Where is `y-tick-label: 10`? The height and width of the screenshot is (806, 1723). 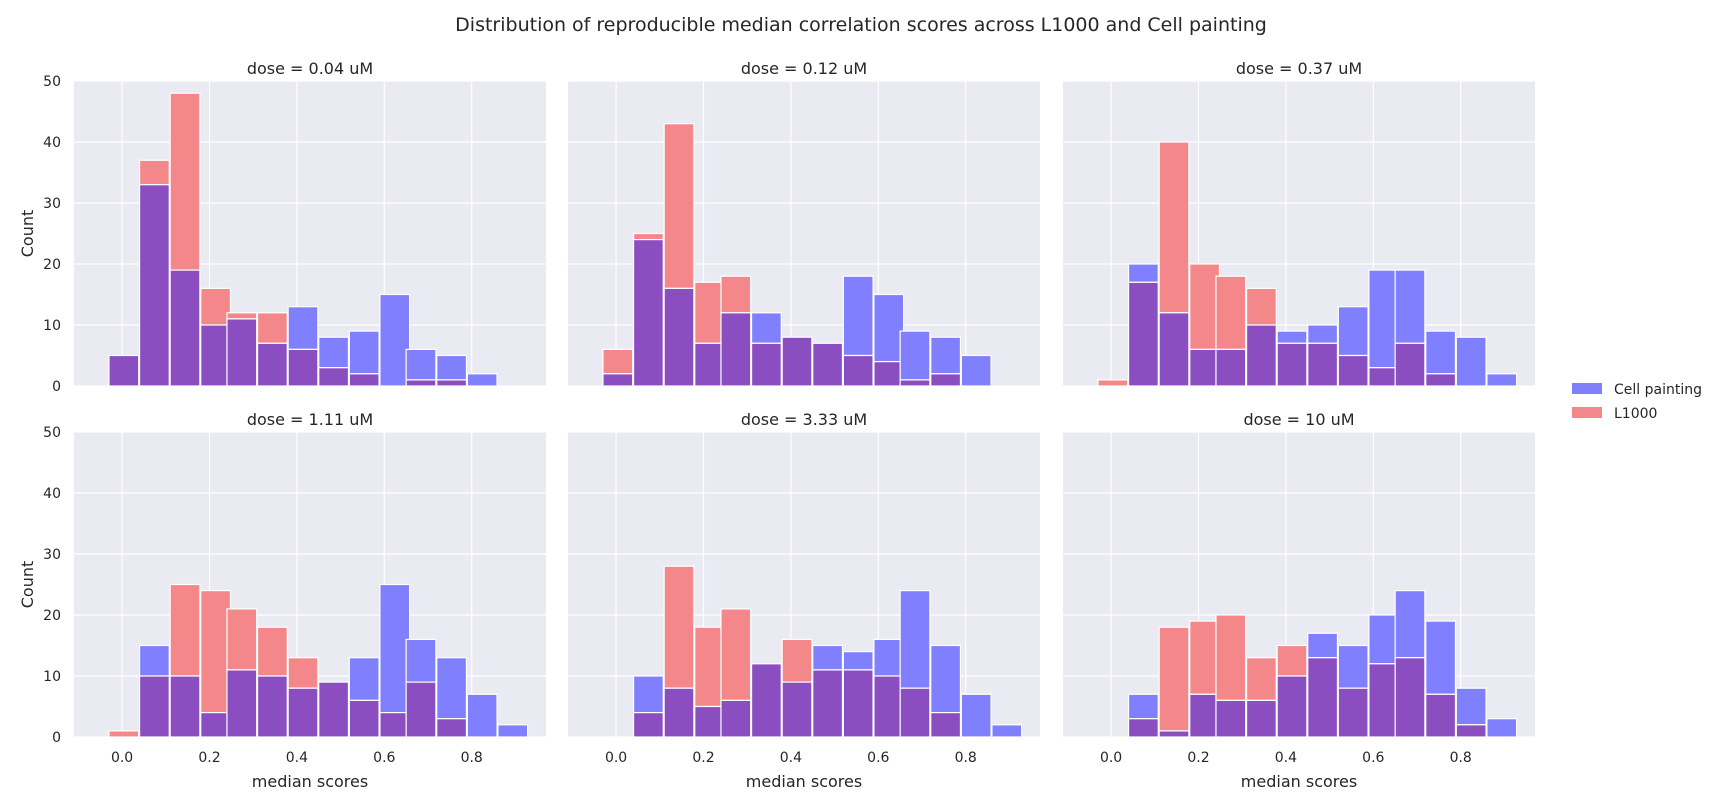 y-tick-label: 10 is located at coordinates (52, 326).